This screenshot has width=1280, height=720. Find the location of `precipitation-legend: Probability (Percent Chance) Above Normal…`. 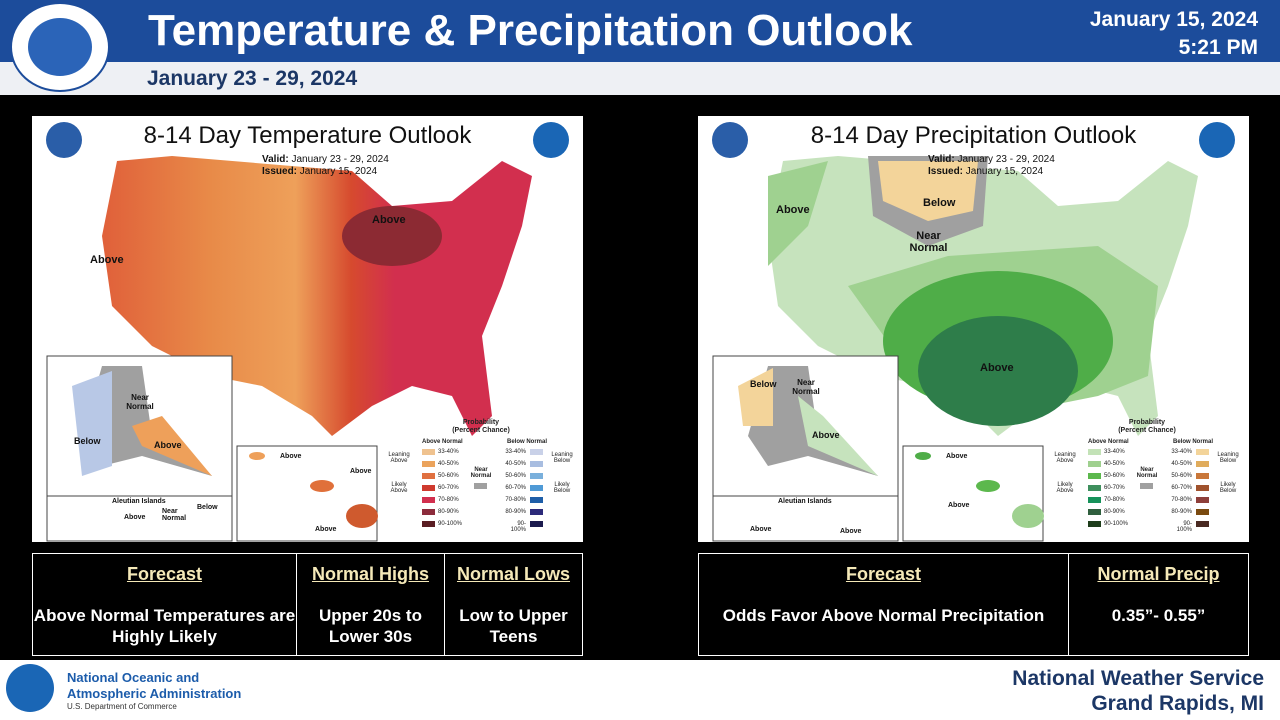

precipitation-legend: Probability (Percent Chance) Above Normal… is located at coordinates (1147, 480).